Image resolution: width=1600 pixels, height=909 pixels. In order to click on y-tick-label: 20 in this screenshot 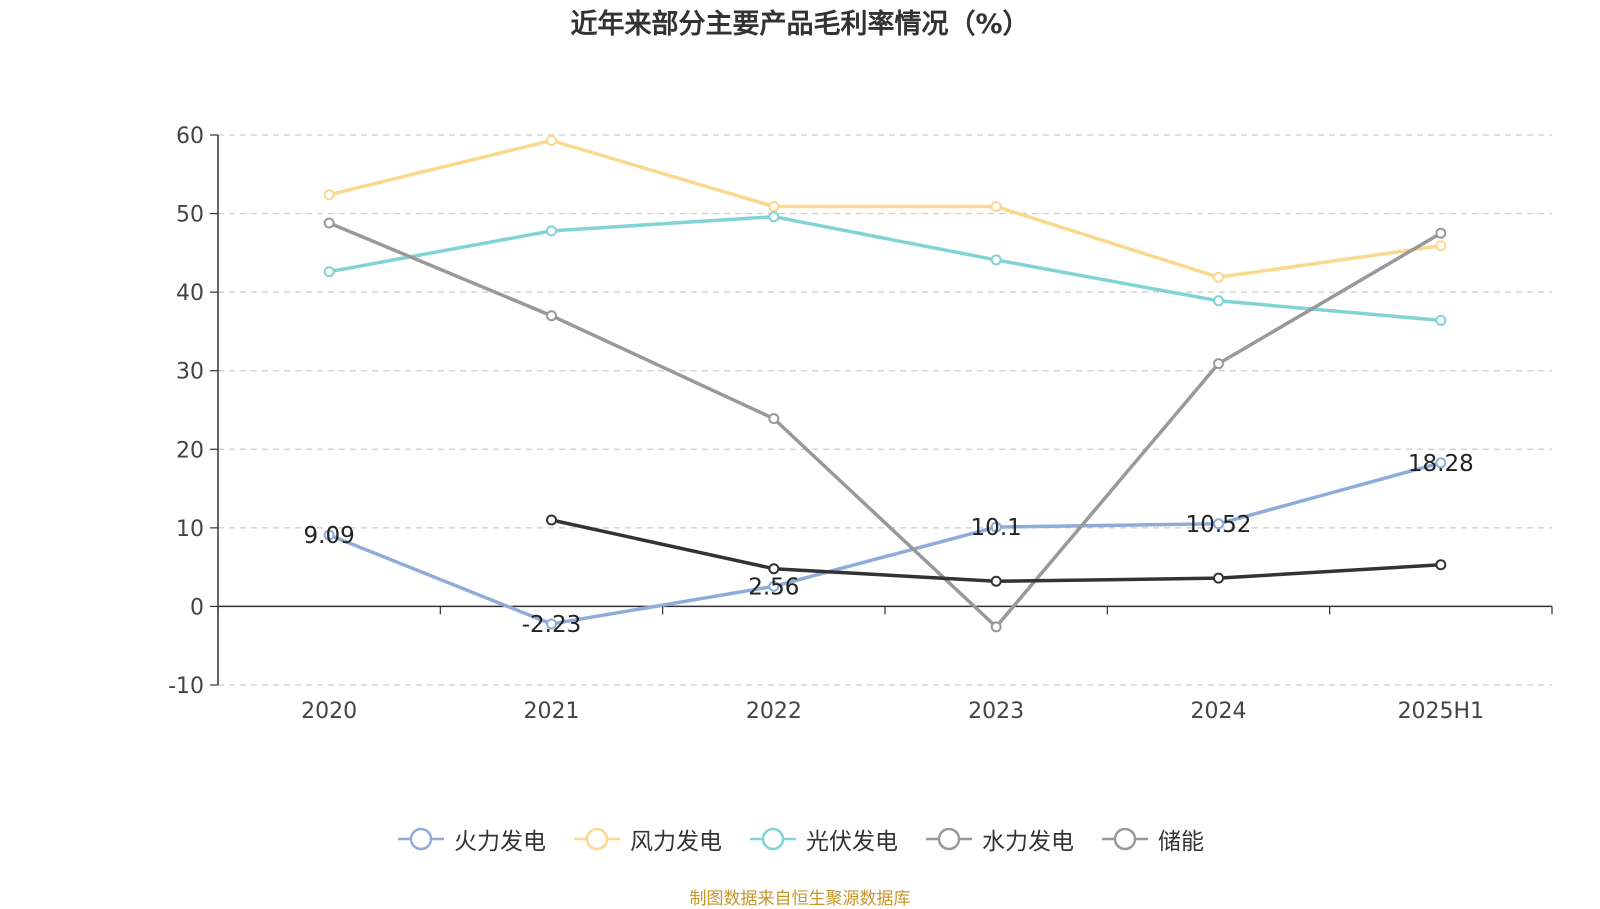, I will do `click(190, 450)`.